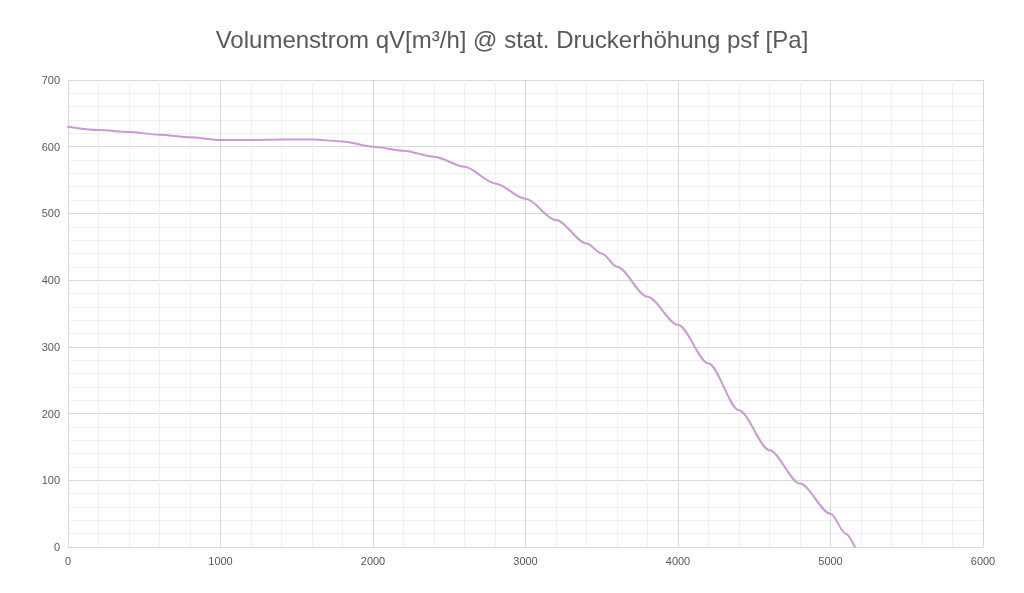 The image size is (1024, 593). What do you see at coordinates (678, 560) in the screenshot?
I see `x-tick-label: 4000` at bounding box center [678, 560].